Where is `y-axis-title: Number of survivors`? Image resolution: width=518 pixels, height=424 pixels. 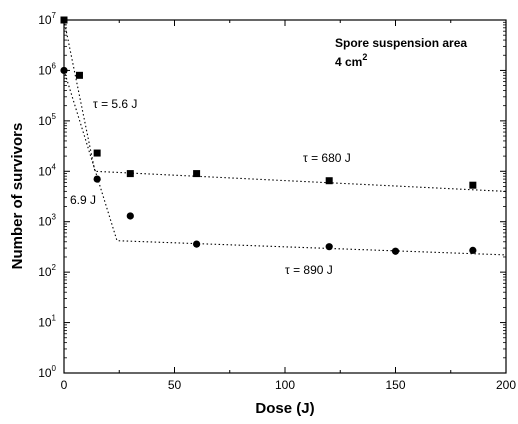
y-axis-title: Number of survivors is located at coordinates (17, 196).